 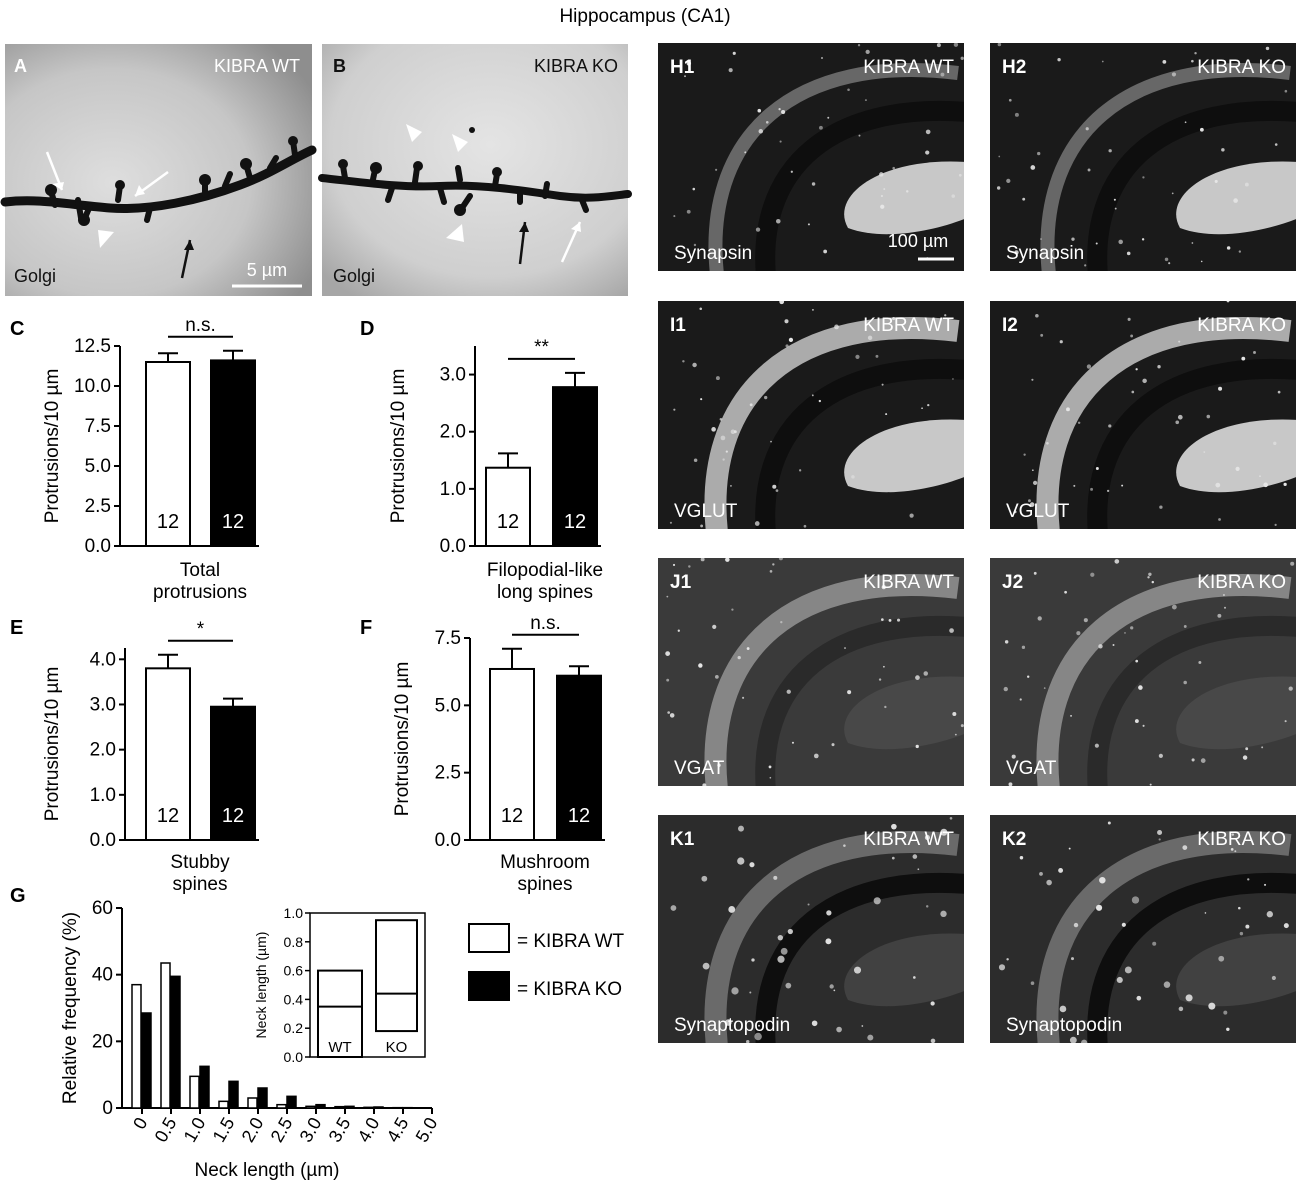 I want to click on significance-label: n.s., so click(x=200, y=325).